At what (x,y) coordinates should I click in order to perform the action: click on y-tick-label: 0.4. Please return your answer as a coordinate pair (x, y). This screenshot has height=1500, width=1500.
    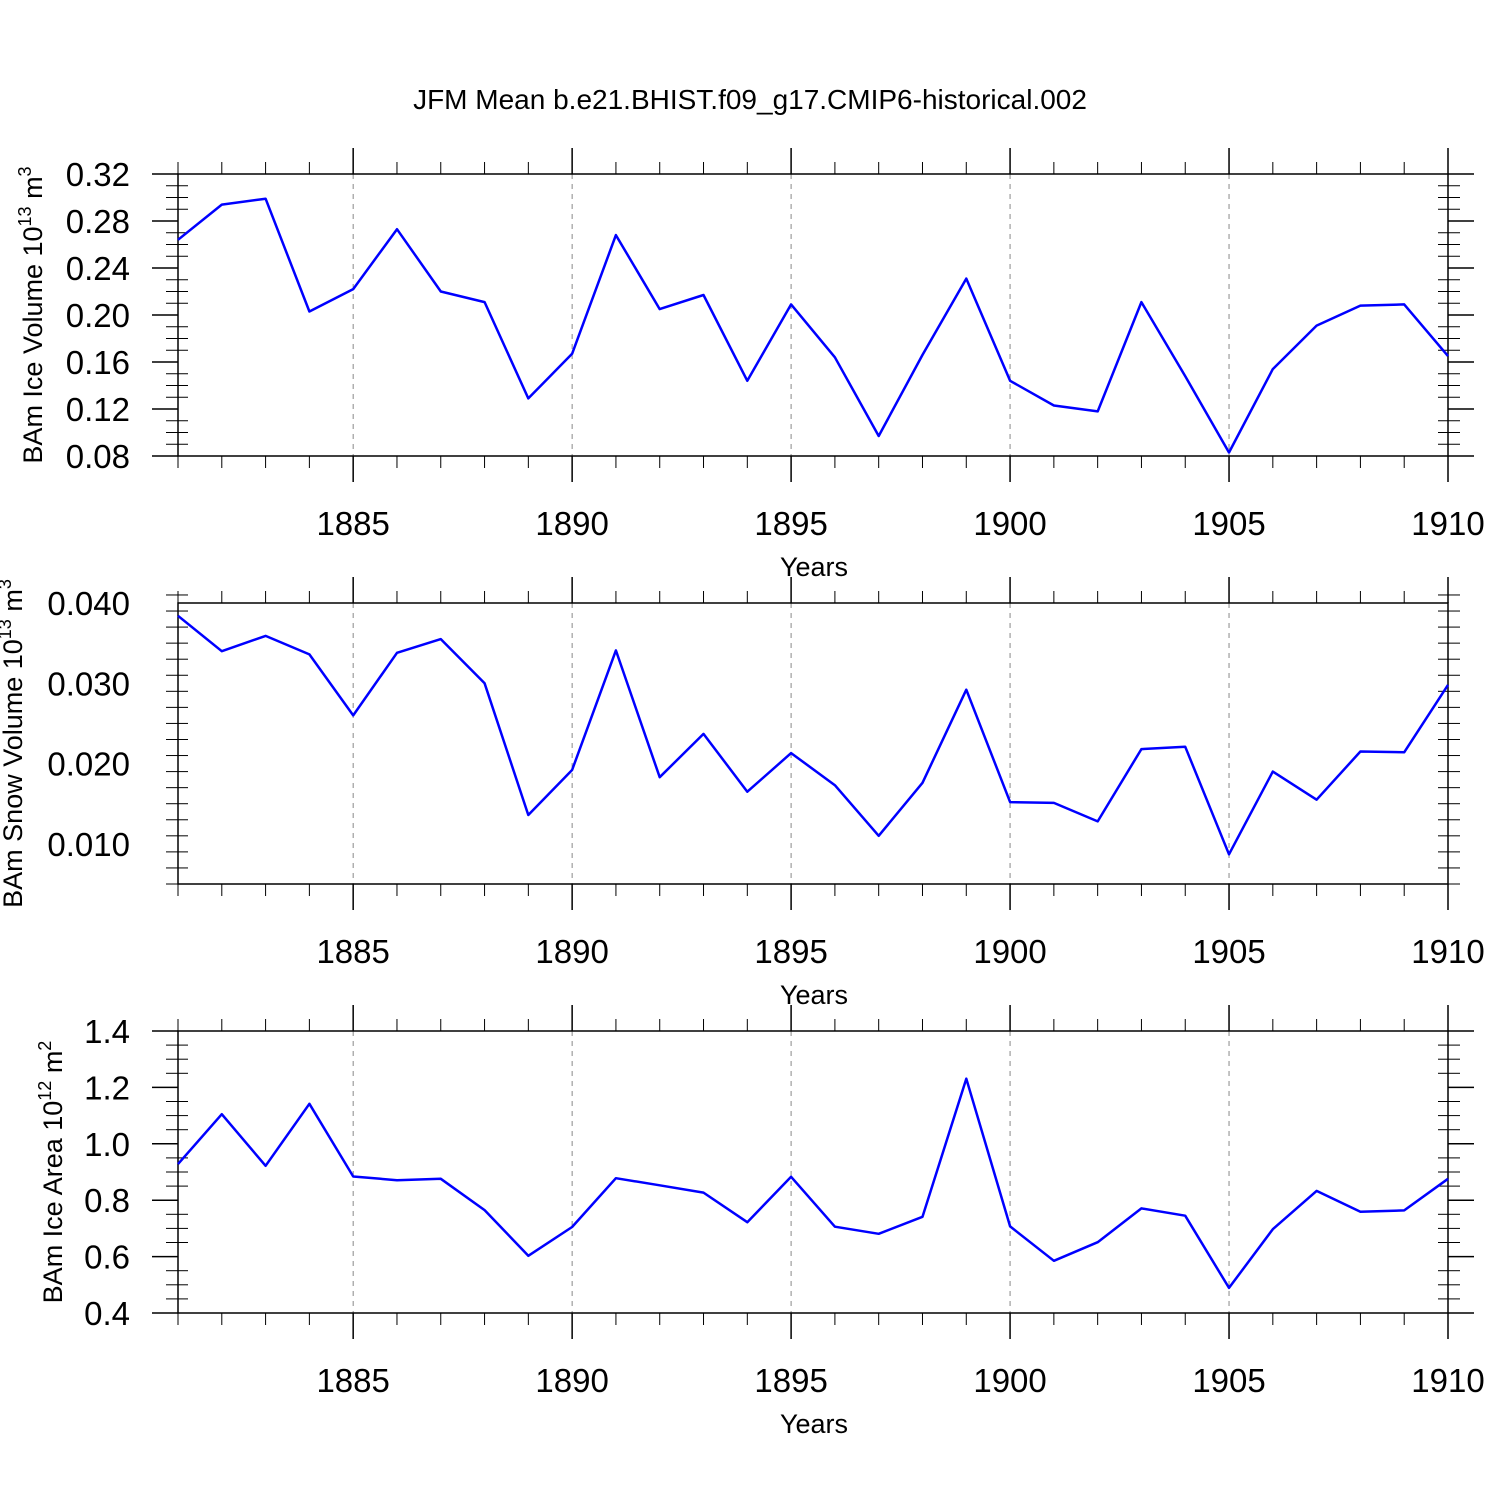
    Looking at the image, I should click on (107, 1313).